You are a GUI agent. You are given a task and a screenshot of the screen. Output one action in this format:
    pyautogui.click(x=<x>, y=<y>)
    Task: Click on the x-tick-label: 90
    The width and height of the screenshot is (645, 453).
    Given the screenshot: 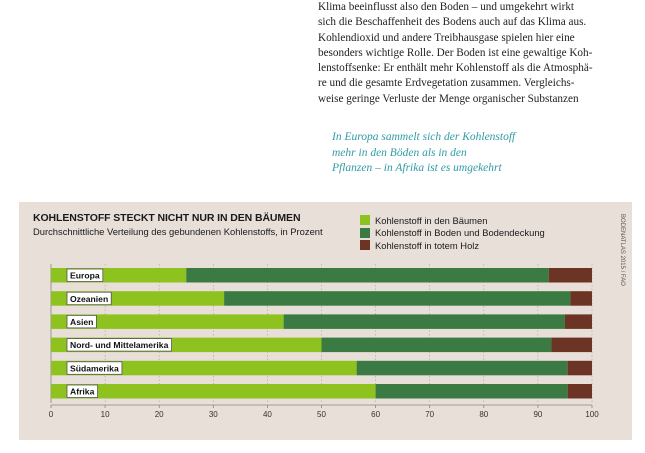 What is the action you would take?
    pyautogui.click(x=537, y=414)
    